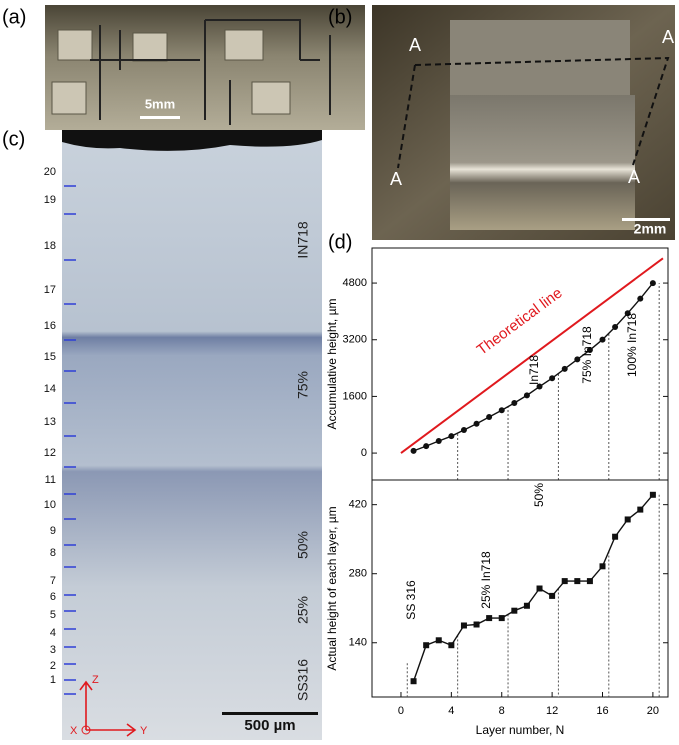  I want to click on marker-lines, so click(210, 72).